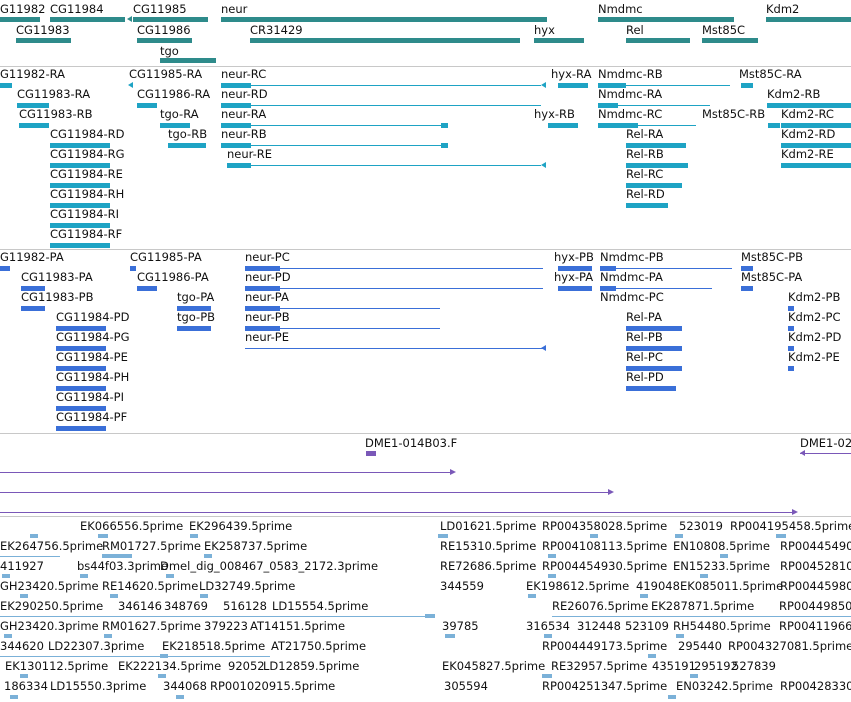 The image size is (851, 702). Describe the element at coordinates (170, 666) in the screenshot. I see `est-label: EK222134.5prime` at that location.